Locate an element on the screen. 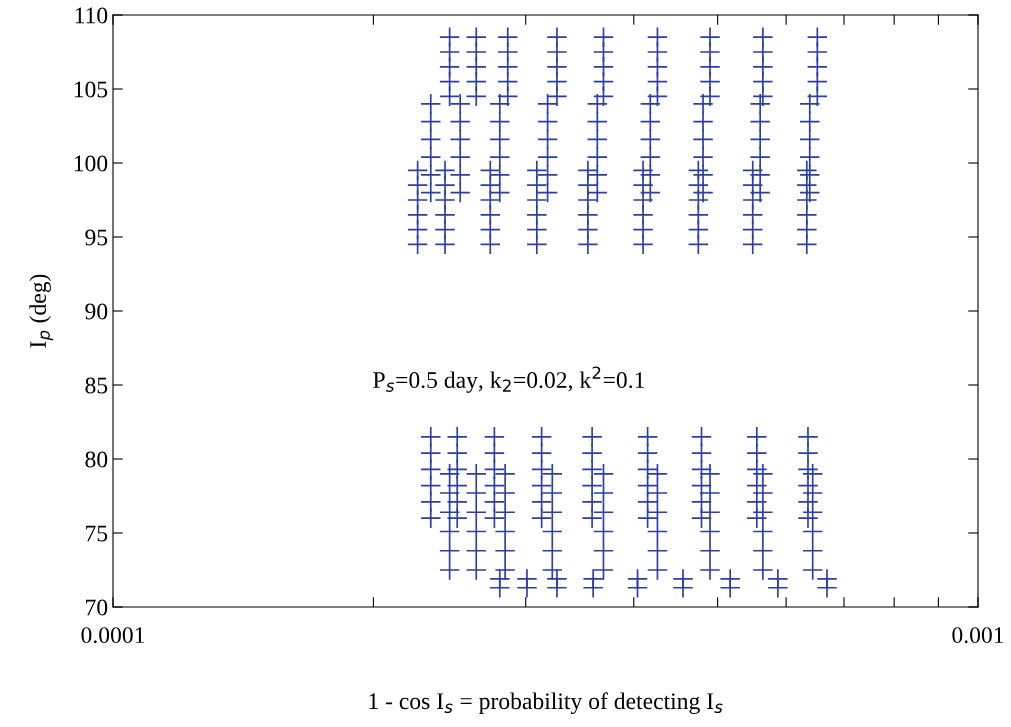 The height and width of the screenshot is (727, 1011). y-tick-label: 80 is located at coordinates (96, 459).